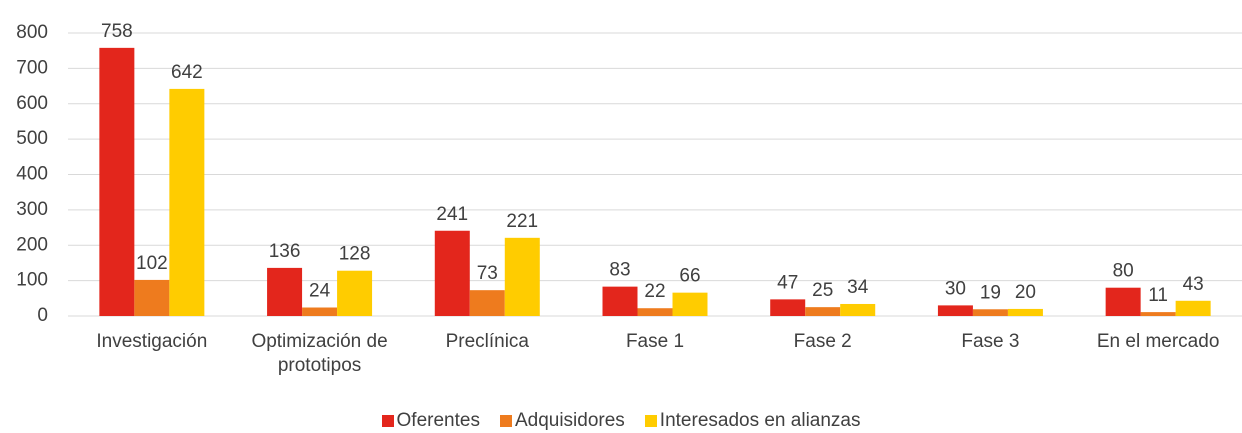 The width and height of the screenshot is (1242, 433). What do you see at coordinates (117, 31) in the screenshot?
I see `data-label: 758` at bounding box center [117, 31].